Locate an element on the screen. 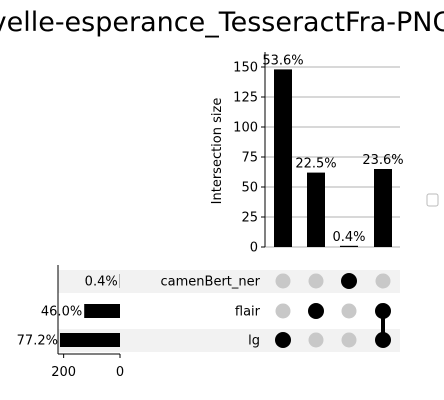  y-axis: 0 25 50 75 100 125 150 is located at coordinates (249, 154).